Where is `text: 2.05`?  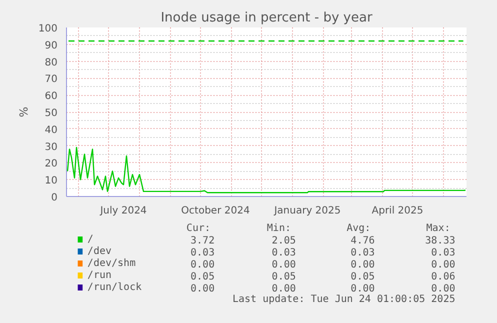
text: 2.05 is located at coordinates (284, 241).